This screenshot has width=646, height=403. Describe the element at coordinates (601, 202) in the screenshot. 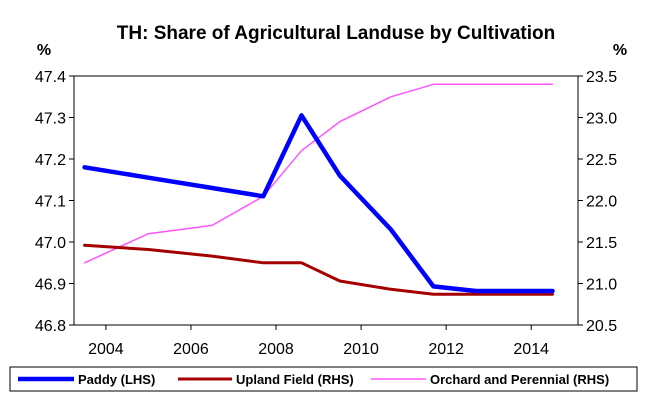

I see `right-tick-label: 22.0` at that location.